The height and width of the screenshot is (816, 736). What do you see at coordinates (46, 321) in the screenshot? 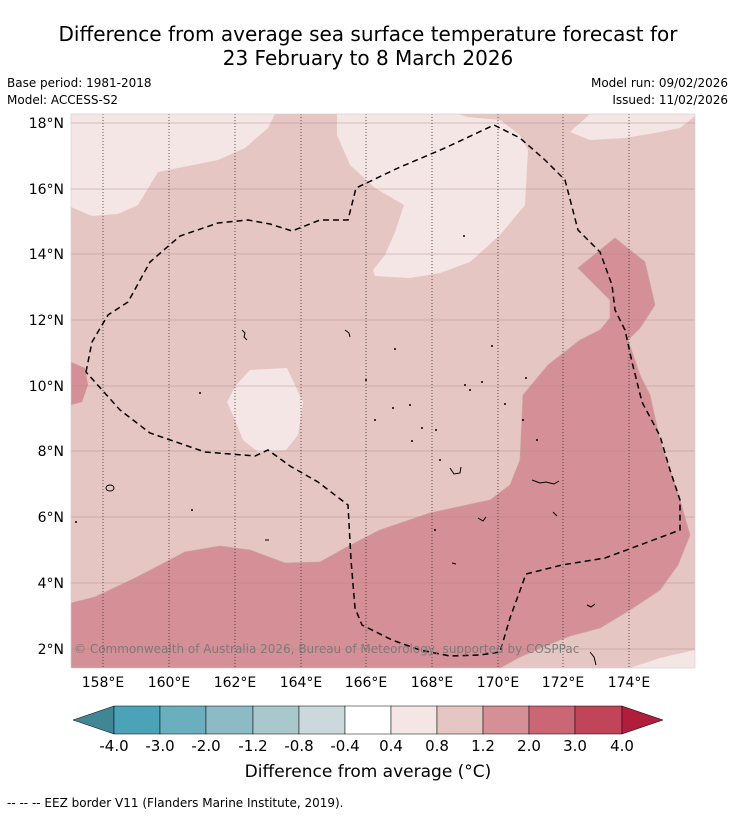
I see `lat-label-12n: 12°N` at bounding box center [46, 321].